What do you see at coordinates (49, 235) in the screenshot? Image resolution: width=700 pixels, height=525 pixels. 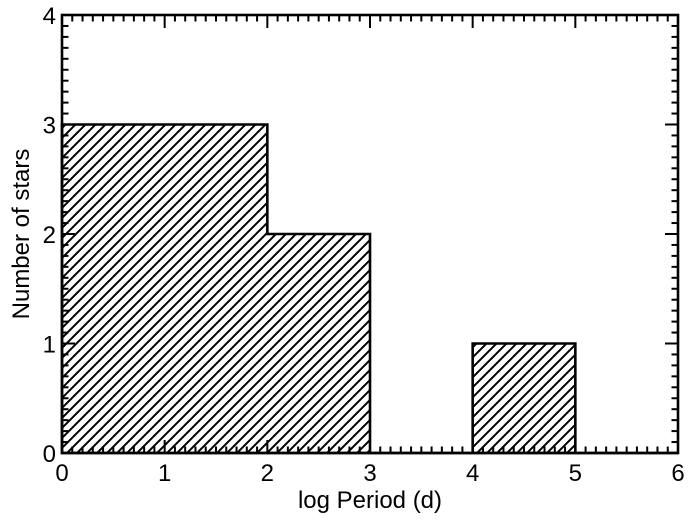 I see `y-tick-label: 2` at bounding box center [49, 235].